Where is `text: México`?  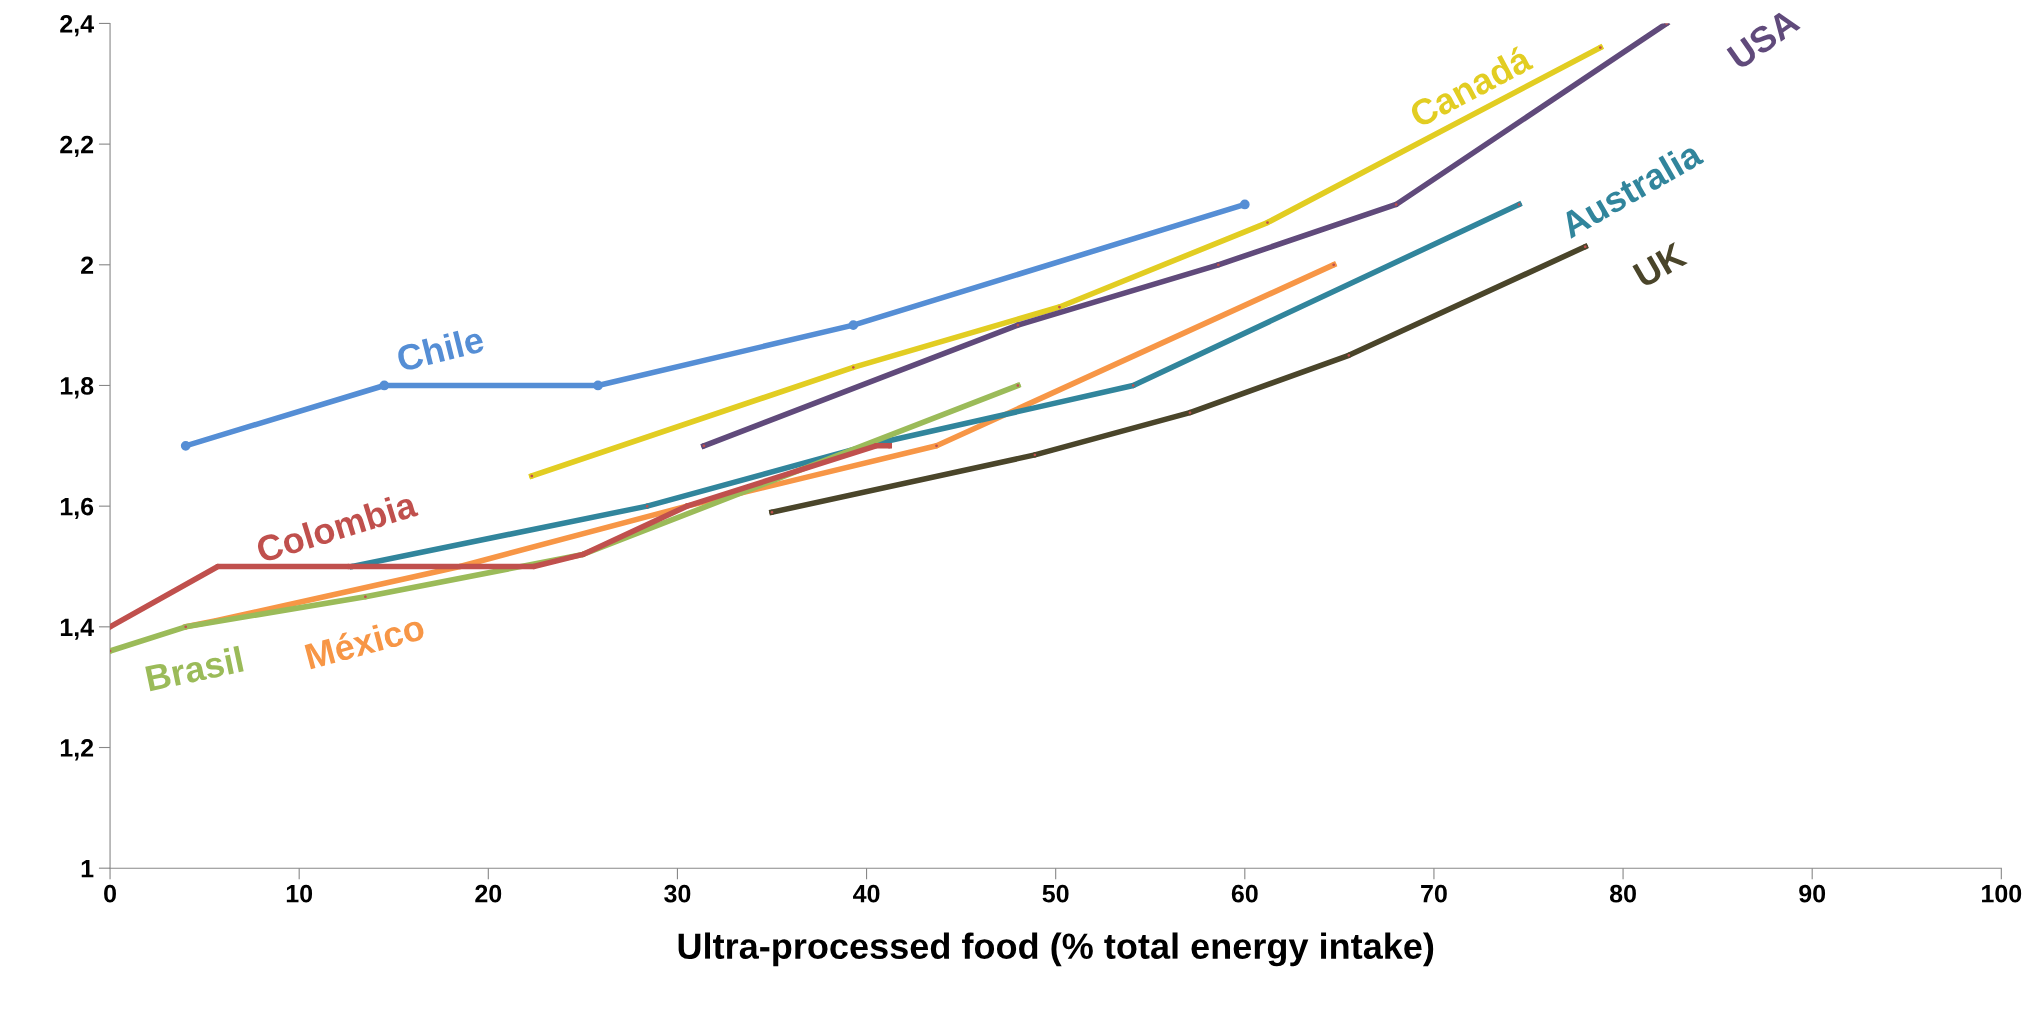 text: México is located at coordinates (365, 641).